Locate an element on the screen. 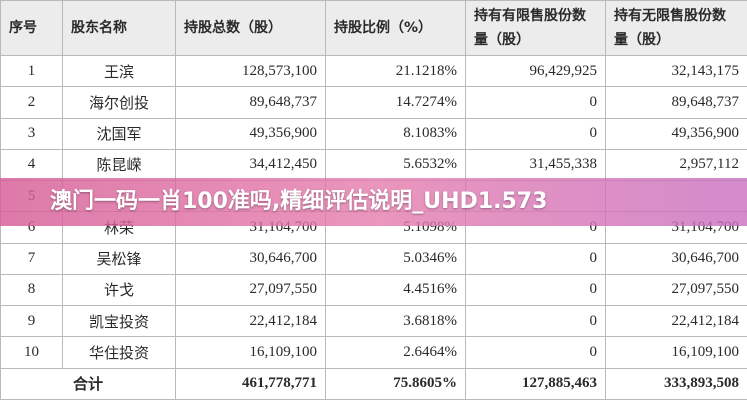  table-cell: 21.1218% is located at coordinates (395, 71).